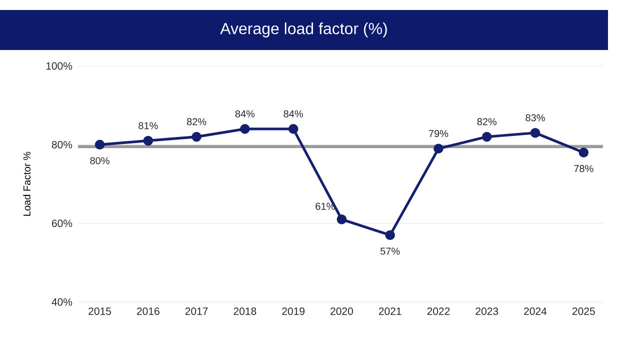  I want to click on x-tick-label: 2020, so click(341, 311).